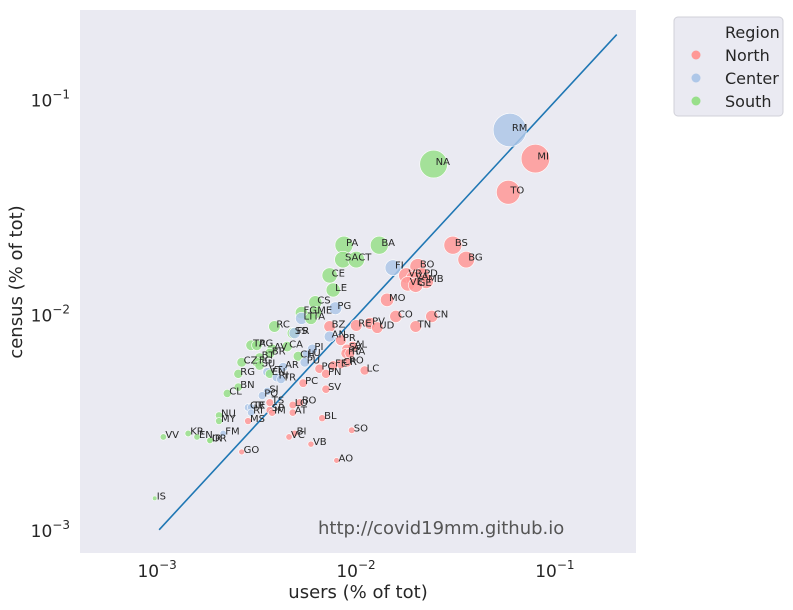 This screenshot has height=610, width=793. I want to click on point-label-mi: MI, so click(543, 157).